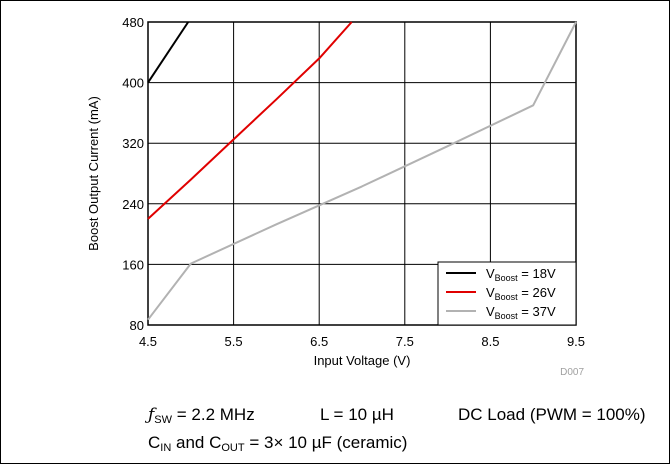 Image resolution: width=670 pixels, height=465 pixels. Describe the element at coordinates (148, 341) in the screenshot. I see `x-tick-label: 4.5` at that location.